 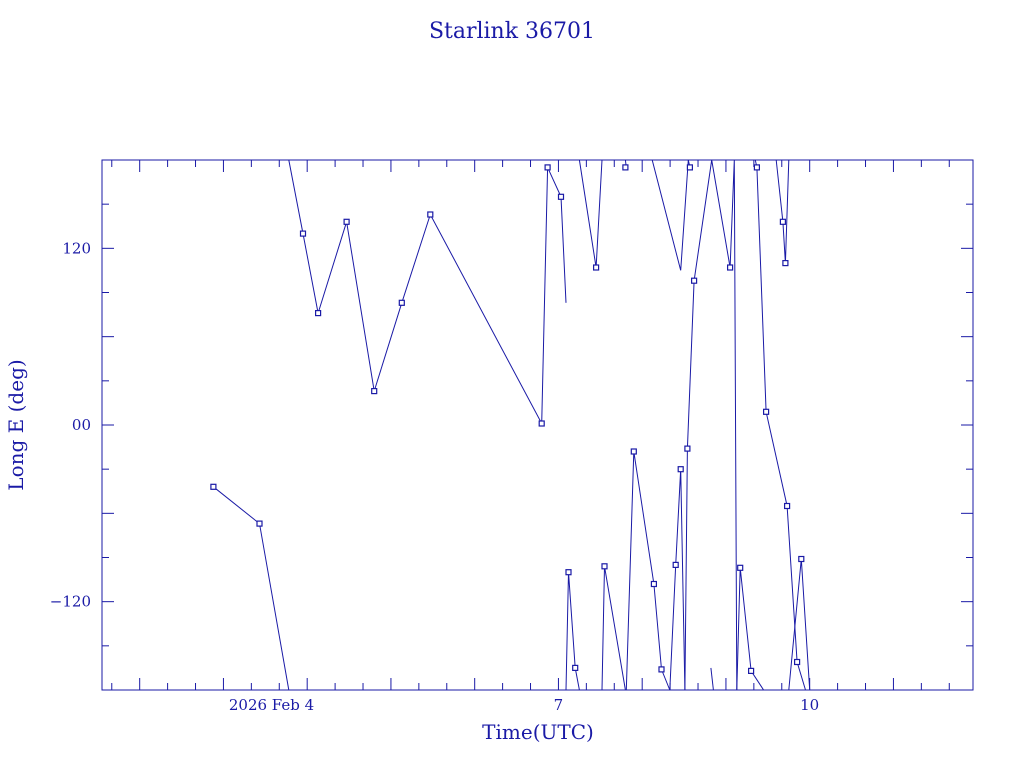 I want to click on chart-title: Starlink 36701, so click(x=512, y=31).